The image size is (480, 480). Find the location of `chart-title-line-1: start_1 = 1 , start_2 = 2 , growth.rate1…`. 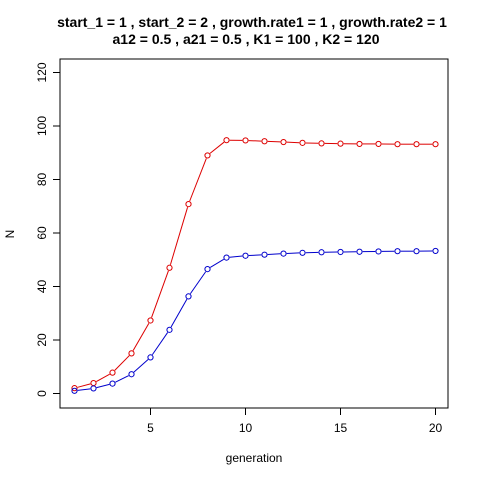

chart-title-line-1: start_1 = 1 , start_2 = 2 , growth.rate1… is located at coordinates (252, 22).